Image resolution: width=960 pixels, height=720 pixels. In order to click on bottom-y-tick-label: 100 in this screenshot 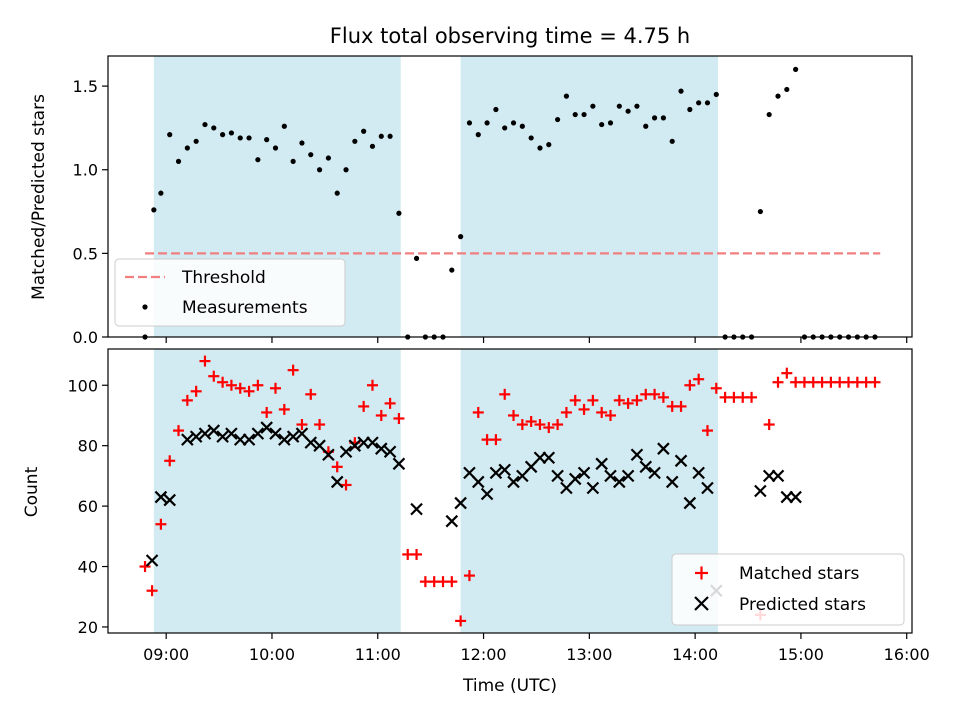, I will do `click(82, 385)`.